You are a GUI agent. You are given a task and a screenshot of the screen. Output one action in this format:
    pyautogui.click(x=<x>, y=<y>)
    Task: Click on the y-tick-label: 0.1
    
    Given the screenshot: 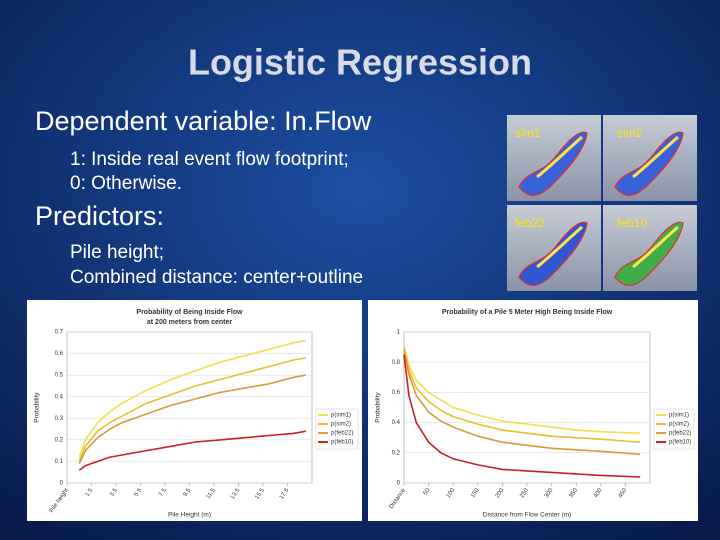 What is the action you would take?
    pyautogui.click(x=59, y=462)
    